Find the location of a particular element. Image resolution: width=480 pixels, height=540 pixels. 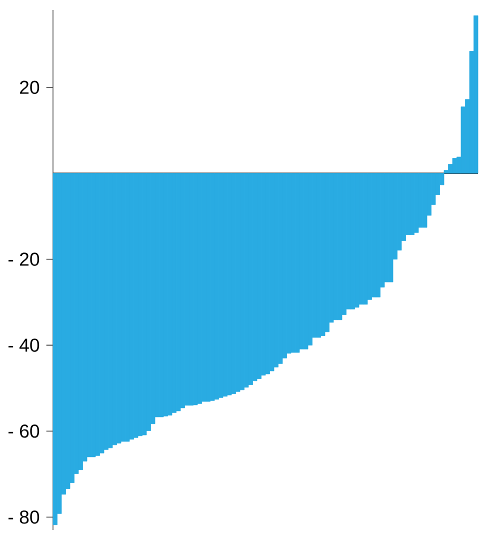

y-tick-label: 20 is located at coordinates (30, 87).